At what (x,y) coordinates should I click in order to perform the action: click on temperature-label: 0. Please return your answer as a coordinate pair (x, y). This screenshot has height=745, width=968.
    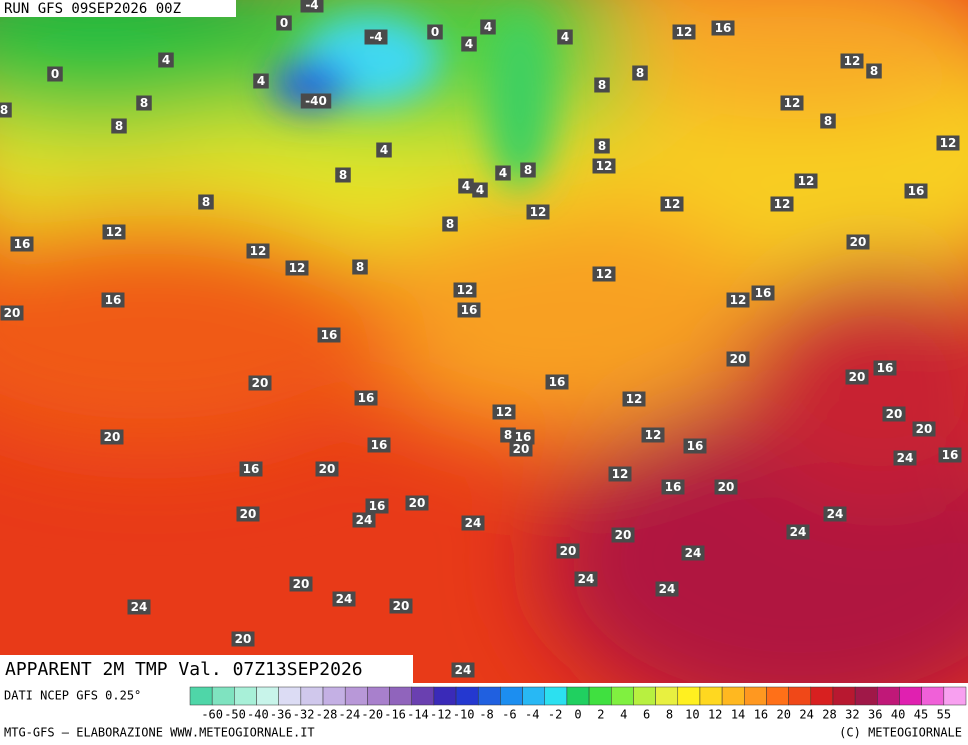
    Looking at the image, I should click on (435, 32).